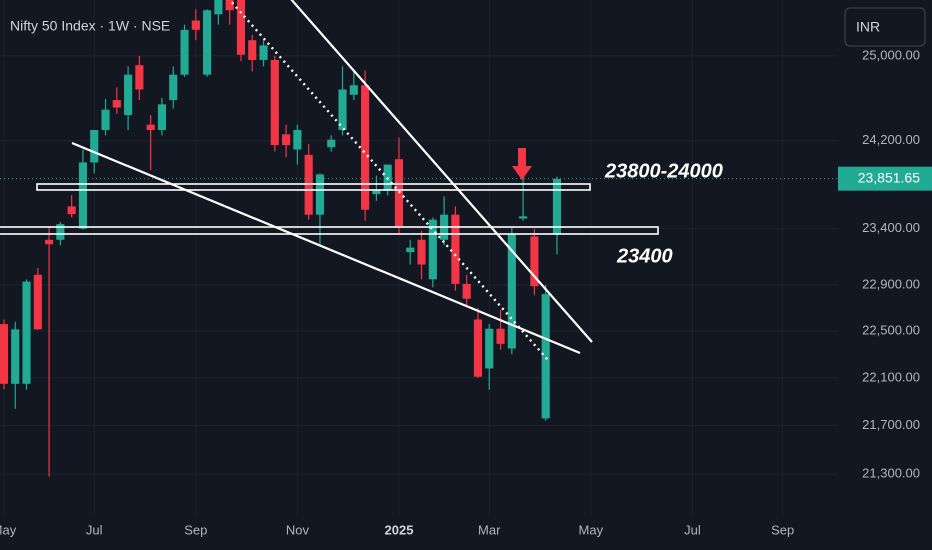  I want to click on y-tick-label: 22,500.00, so click(891, 329).